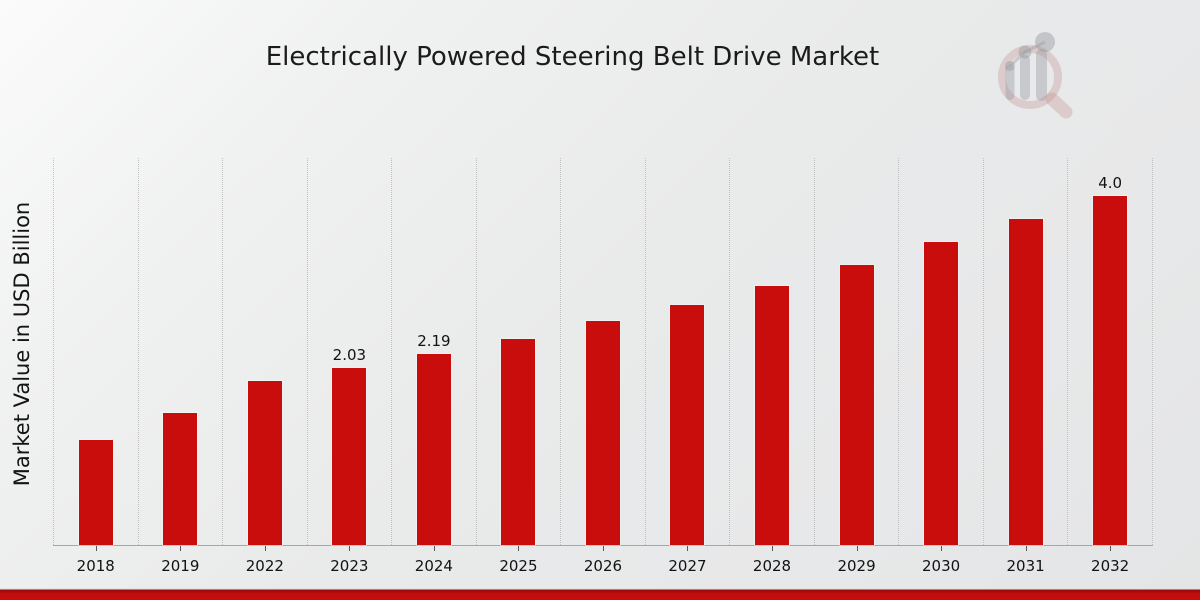 The image size is (1200, 600). What do you see at coordinates (180, 366) in the screenshot?
I see `chart-column-2019: 2019` at bounding box center [180, 366].